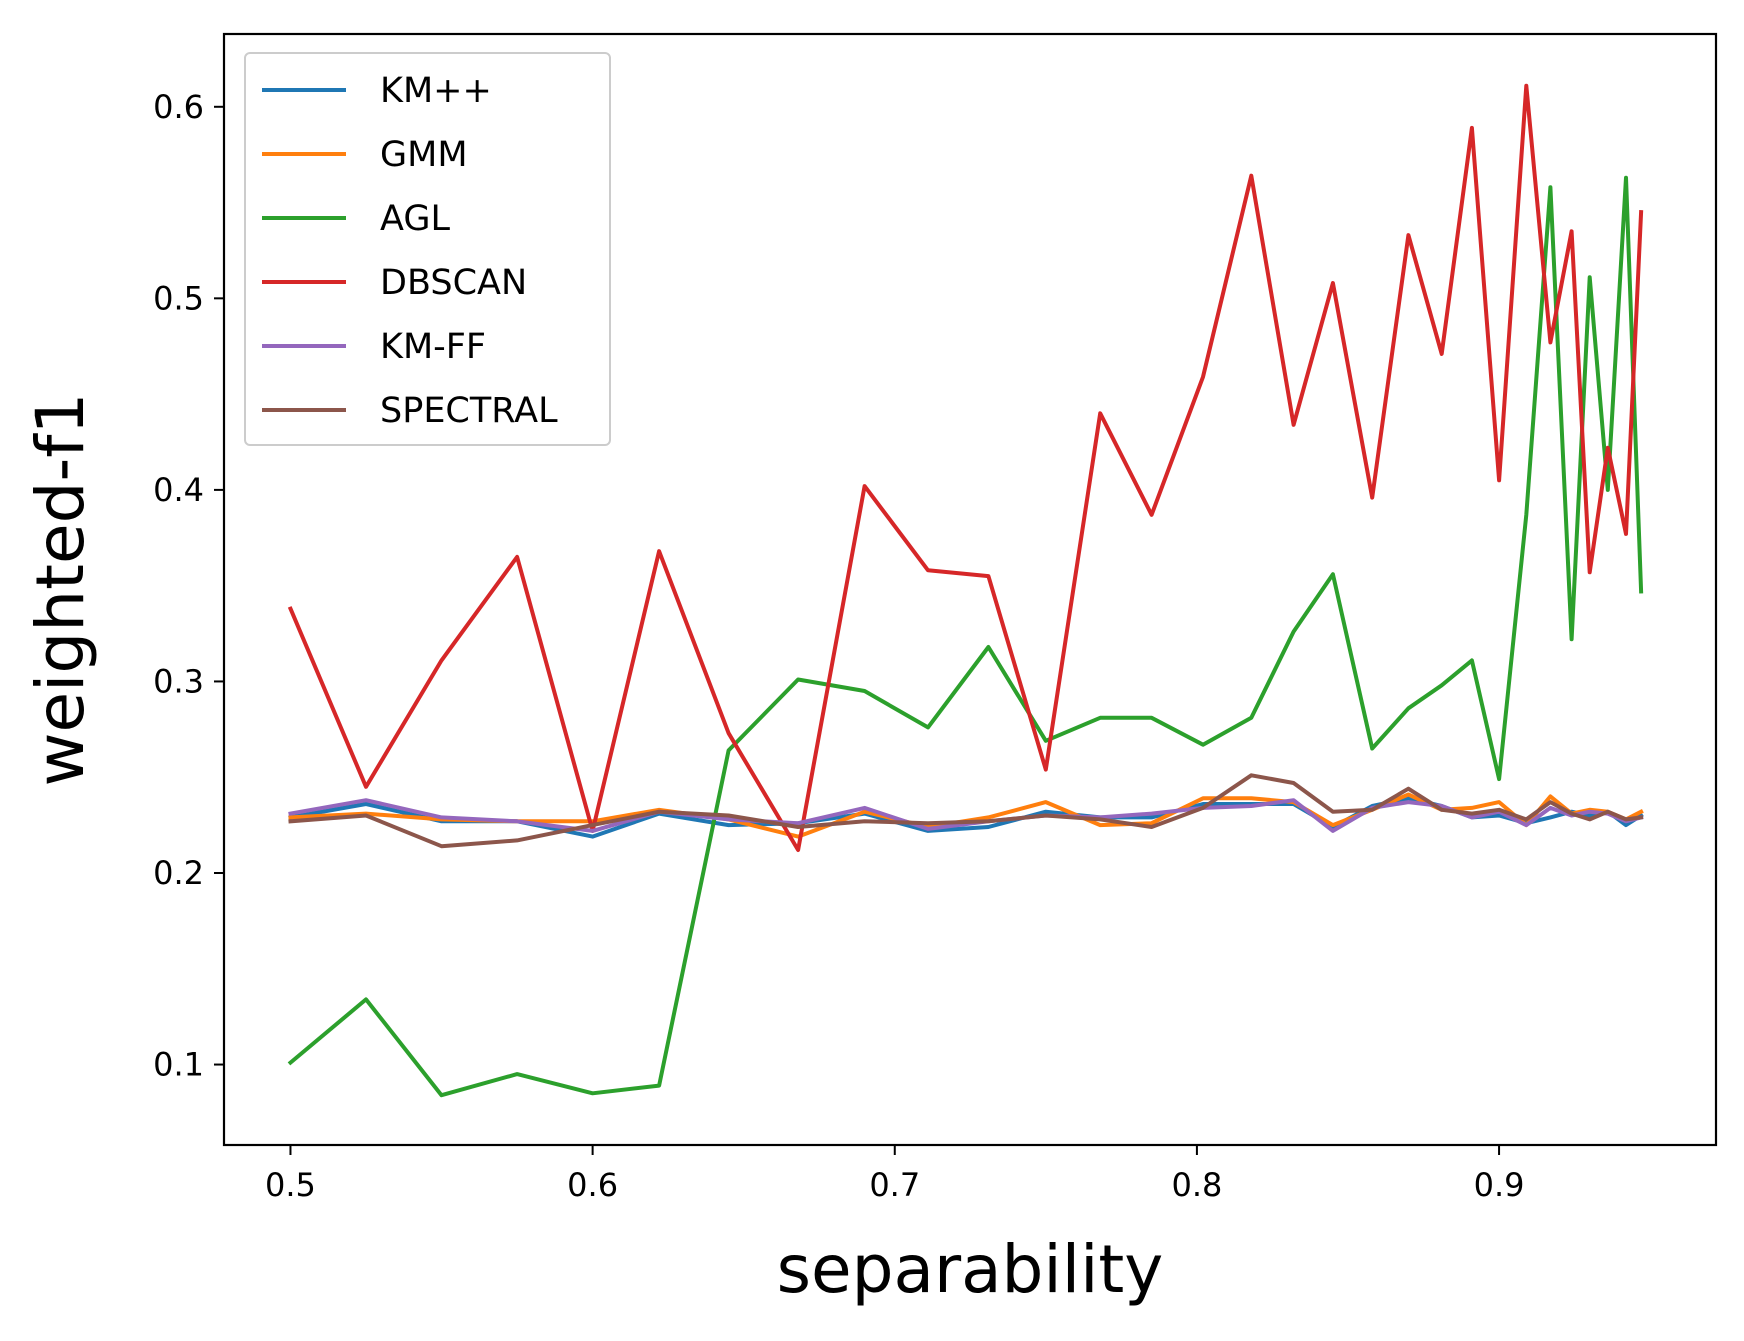 Image resolution: width=1744 pixels, height=1341 pixels. I want to click on series-line-km-plus-plus, so click(966, 817).